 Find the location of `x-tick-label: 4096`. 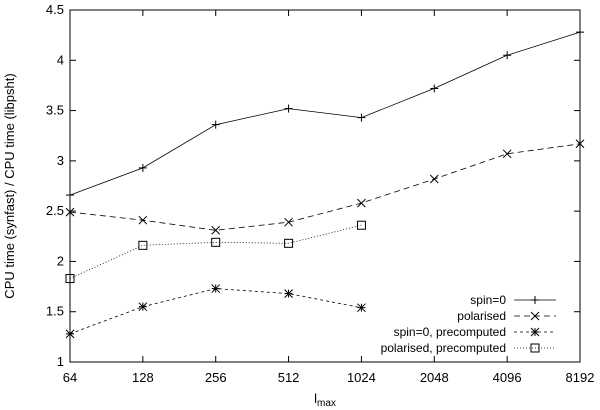

x-tick-label: 4096 is located at coordinates (507, 377).